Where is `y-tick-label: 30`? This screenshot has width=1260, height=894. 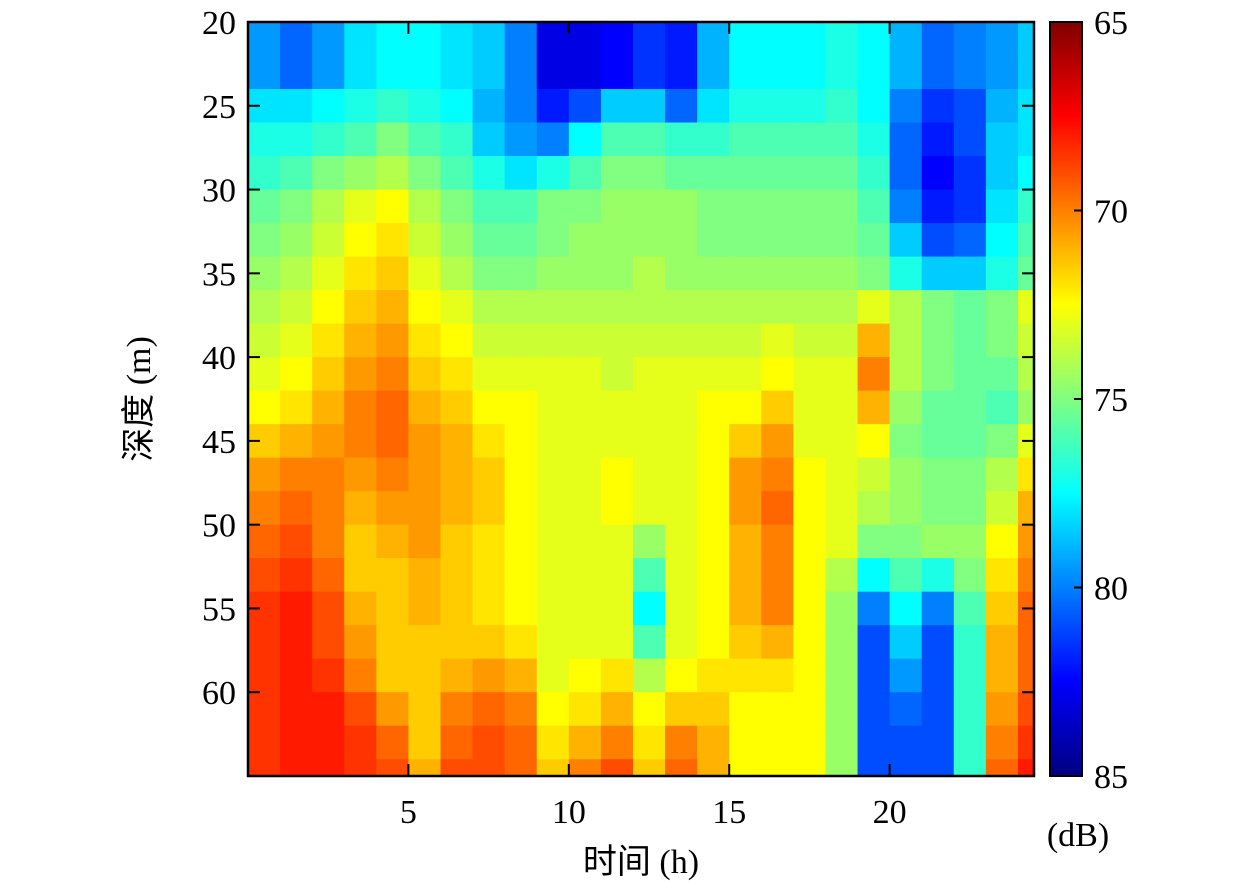 y-tick-label: 30 is located at coordinates (219, 191).